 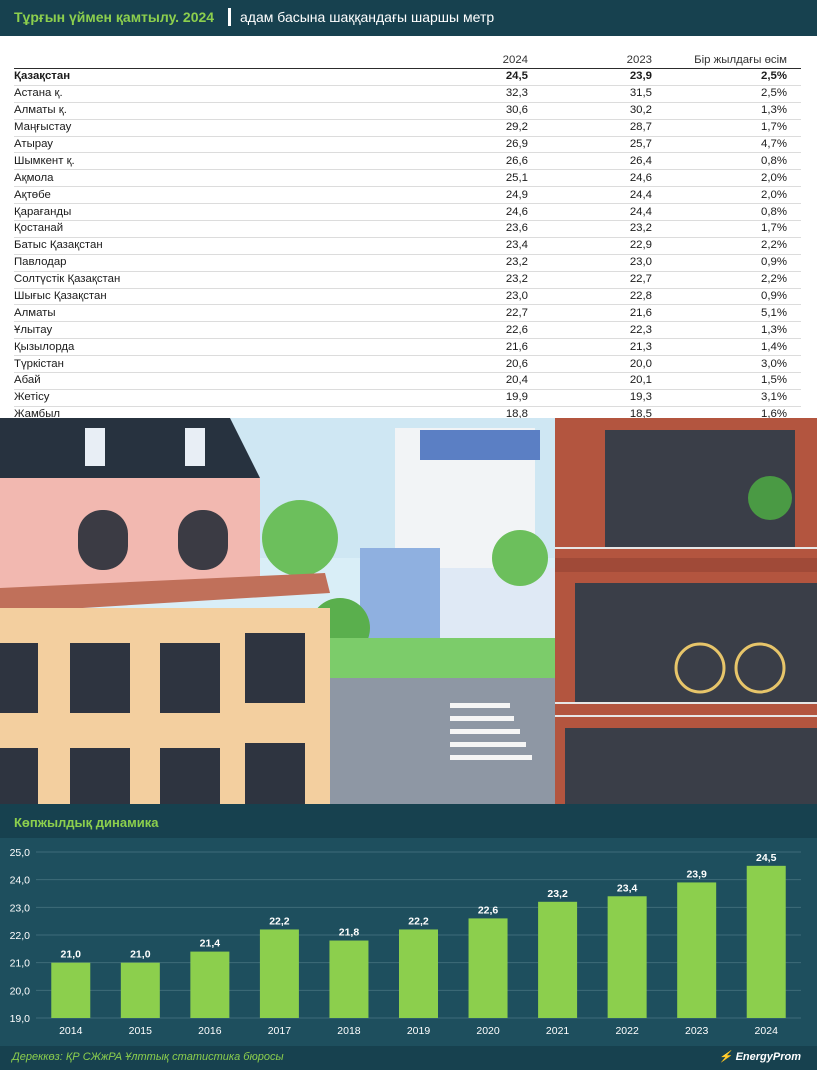 I want to click on y-tick-label: 23,0, so click(x=20, y=908).